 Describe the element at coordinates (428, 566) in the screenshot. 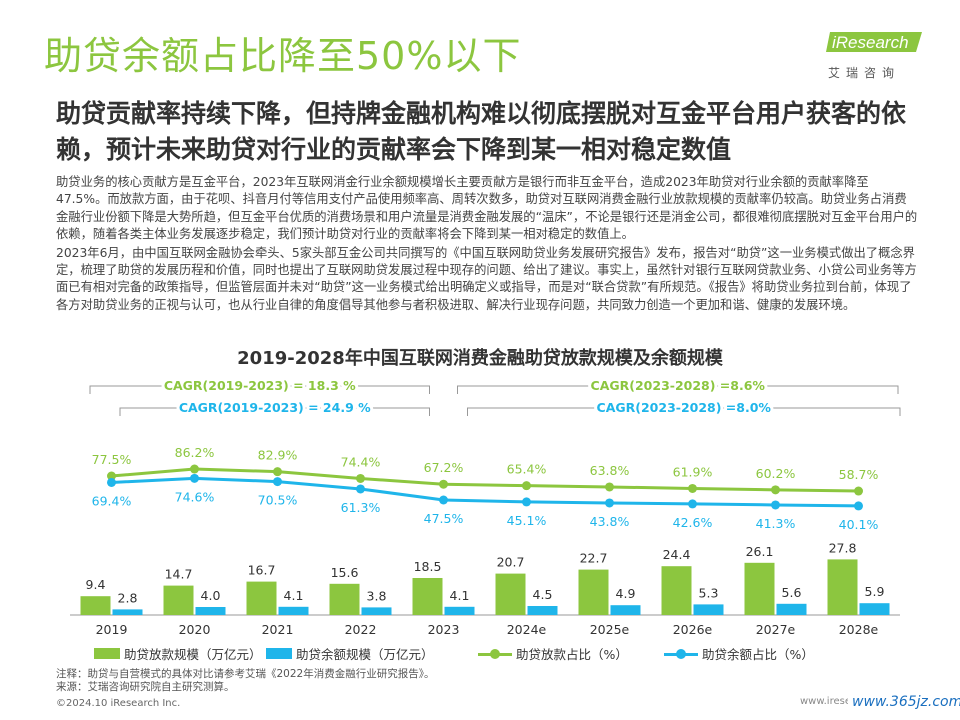

I see `bar-label-green: 18.5` at that location.